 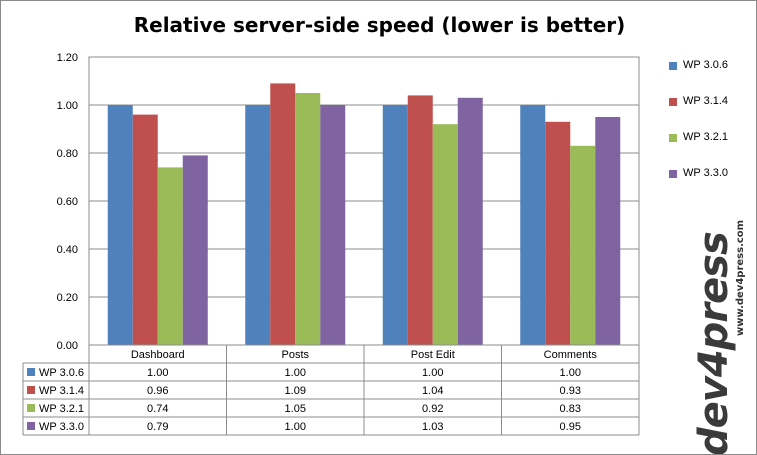 I want to click on legend-label: WP 3.1.4, so click(x=706, y=101).